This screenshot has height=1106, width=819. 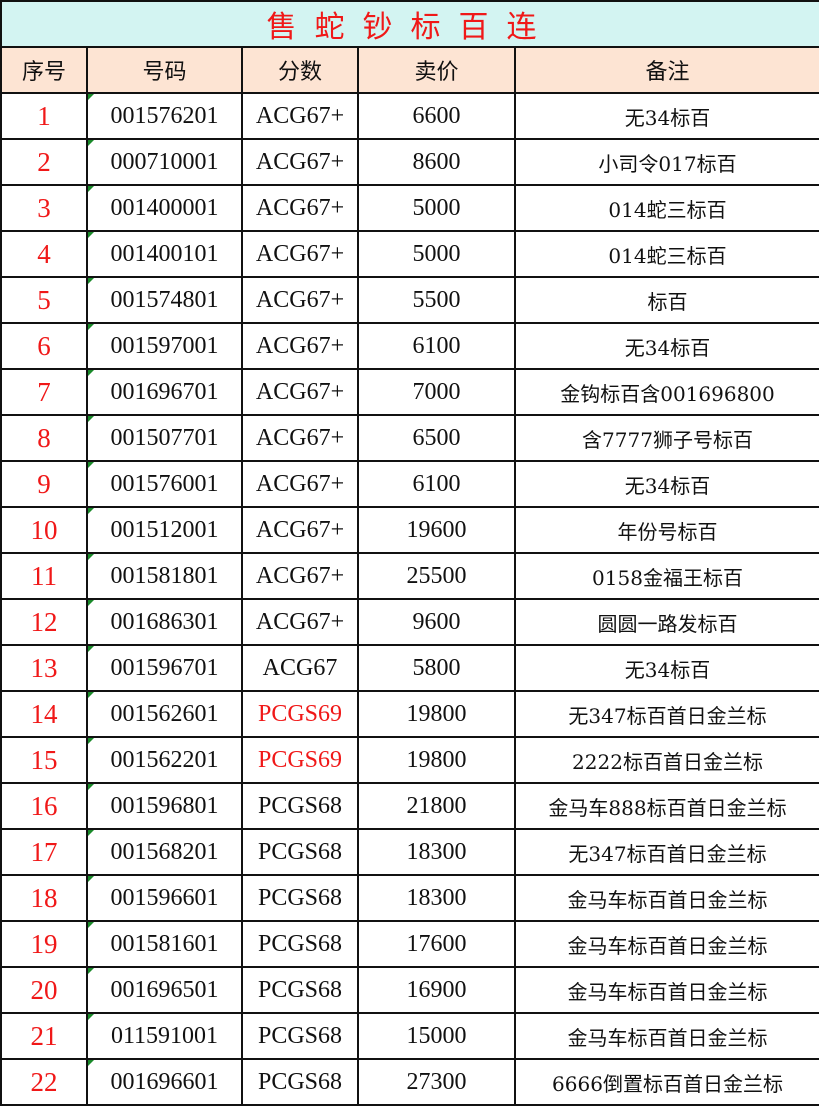 I want to click on row-index: 13, so click(x=44, y=668).